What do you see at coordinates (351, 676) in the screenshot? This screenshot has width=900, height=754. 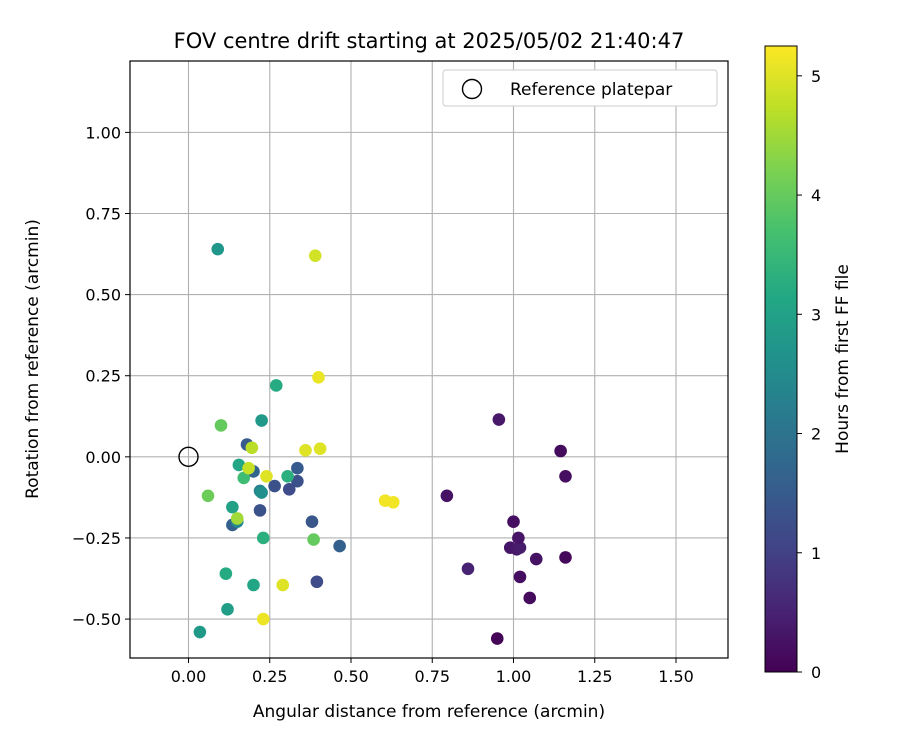 I see `x-tick-label: 0.50` at bounding box center [351, 676].